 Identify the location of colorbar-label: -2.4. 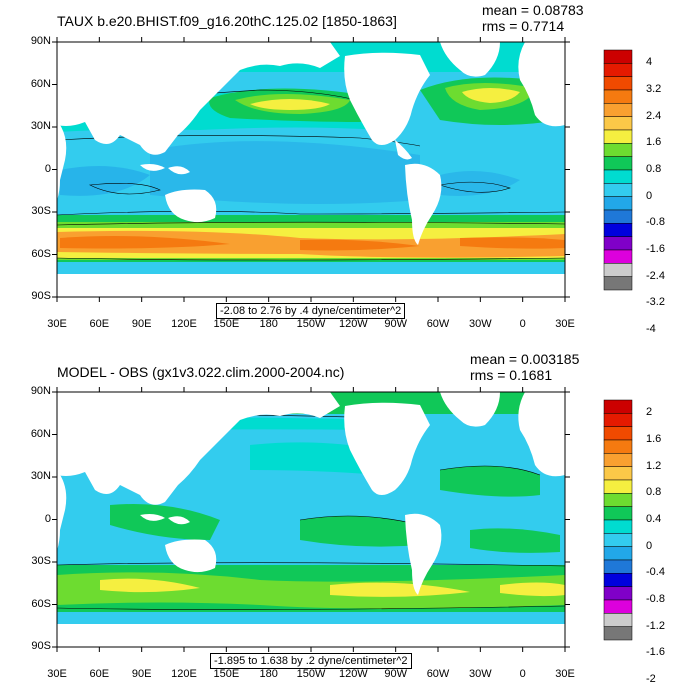
(655, 275).